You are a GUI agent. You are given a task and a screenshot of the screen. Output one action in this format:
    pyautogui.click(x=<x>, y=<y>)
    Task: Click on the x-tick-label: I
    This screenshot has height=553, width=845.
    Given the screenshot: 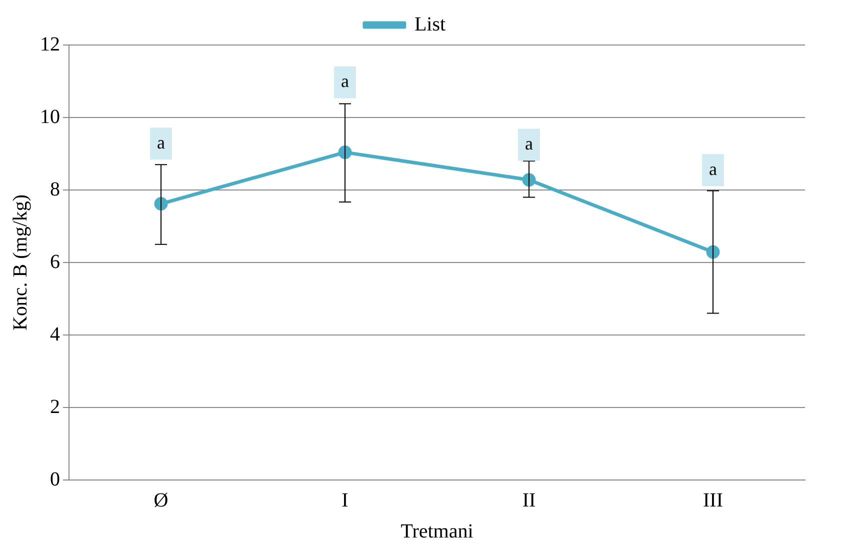 What is the action you would take?
    pyautogui.click(x=345, y=500)
    